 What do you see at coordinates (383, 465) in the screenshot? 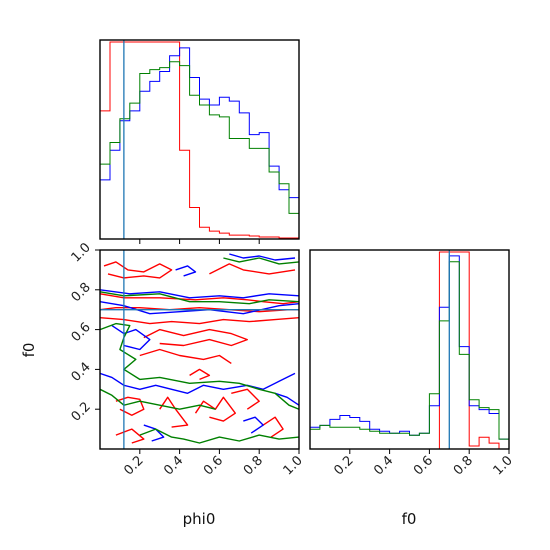
I see `x-tick-label-f0-1: 0.4` at bounding box center [383, 465].